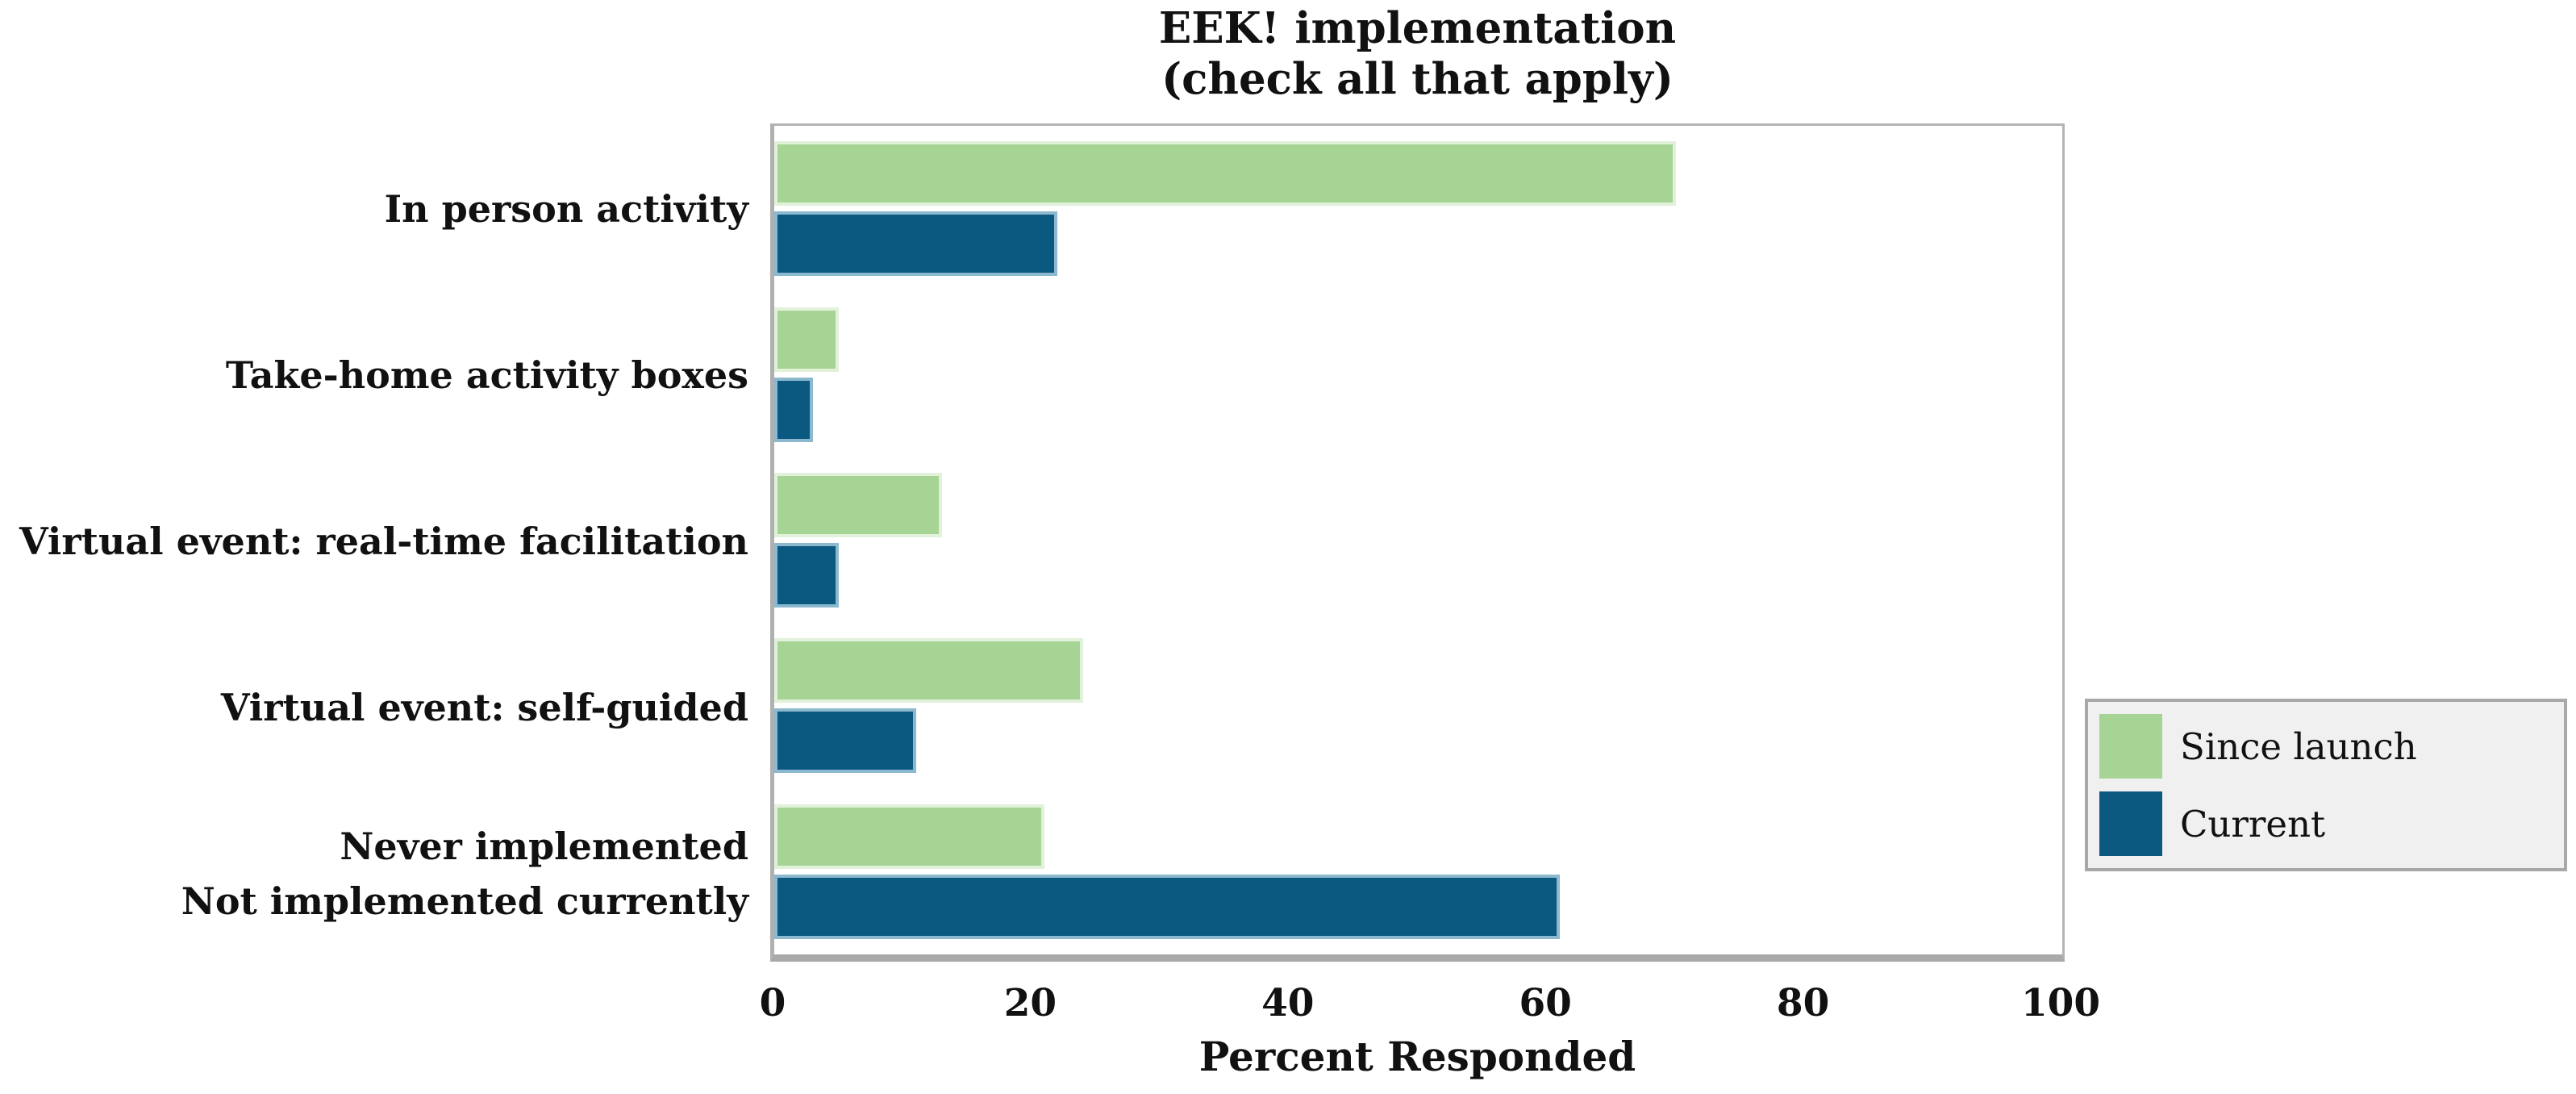  Describe the element at coordinates (1430, 1009) in the screenshot. I see `x-axis-ticks: 0 20 40 60 80 100` at that location.